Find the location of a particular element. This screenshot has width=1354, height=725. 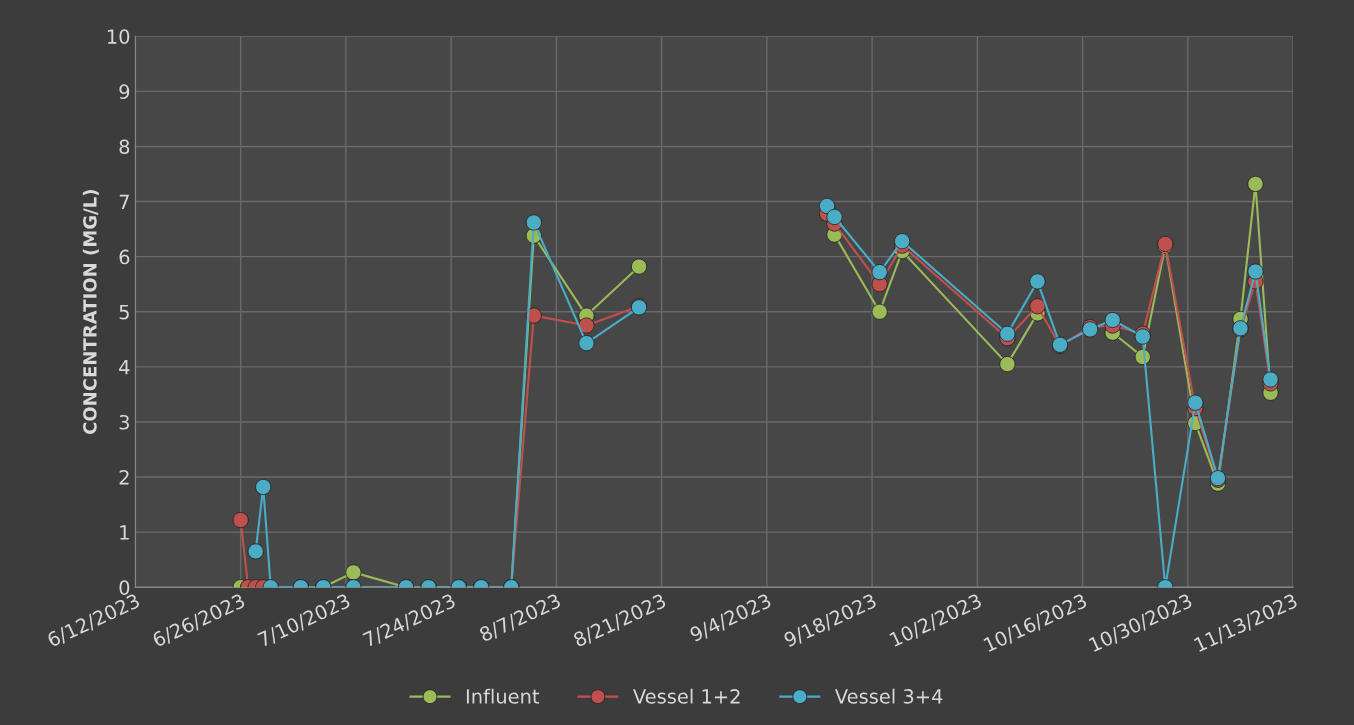

y-tick-label: 6 is located at coordinates (124, 257).